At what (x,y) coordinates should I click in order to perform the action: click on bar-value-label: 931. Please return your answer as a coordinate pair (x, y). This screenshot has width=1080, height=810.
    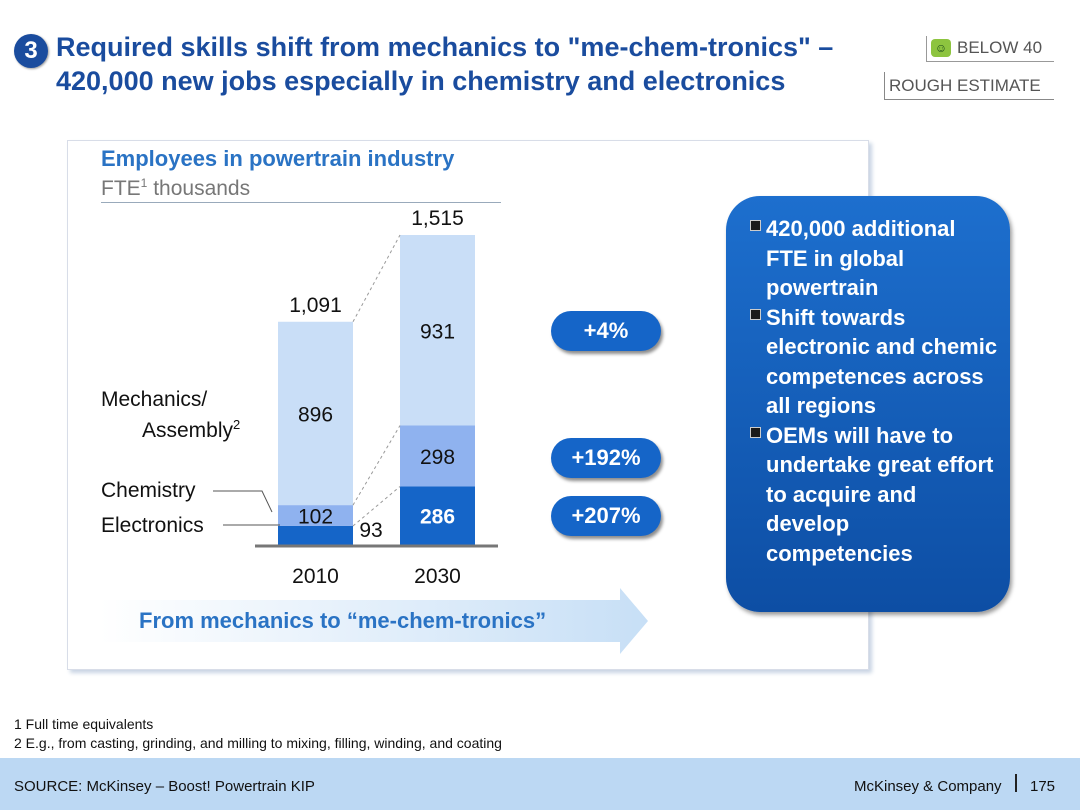
    Looking at the image, I should click on (437, 331).